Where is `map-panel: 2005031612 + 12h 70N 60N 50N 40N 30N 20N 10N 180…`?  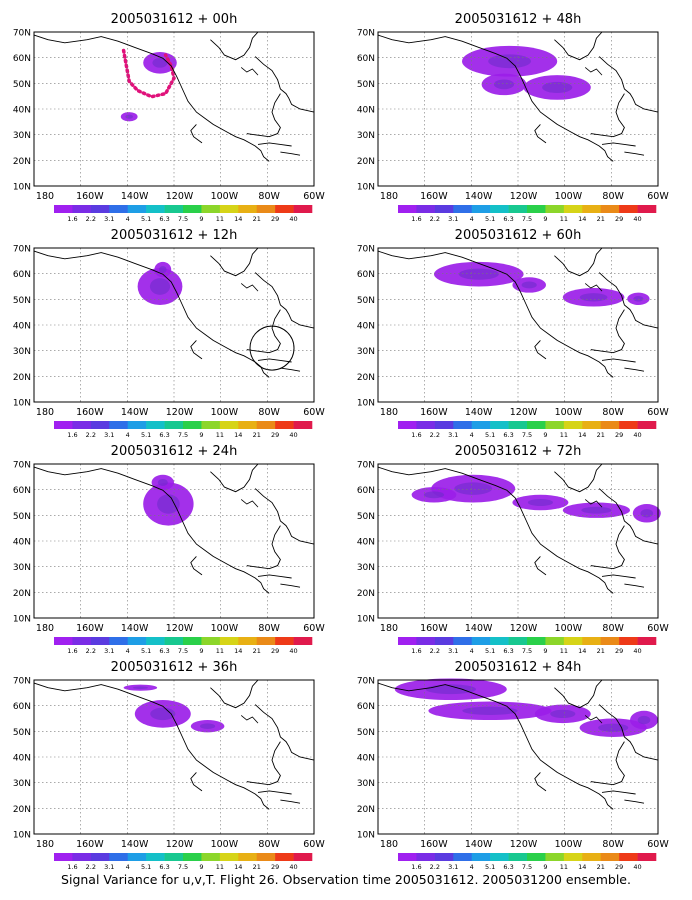
map-panel: 2005031612 + 12h 70N 60N 50N 40N 30N 20N 10N 180… is located at coordinates (169, 333).